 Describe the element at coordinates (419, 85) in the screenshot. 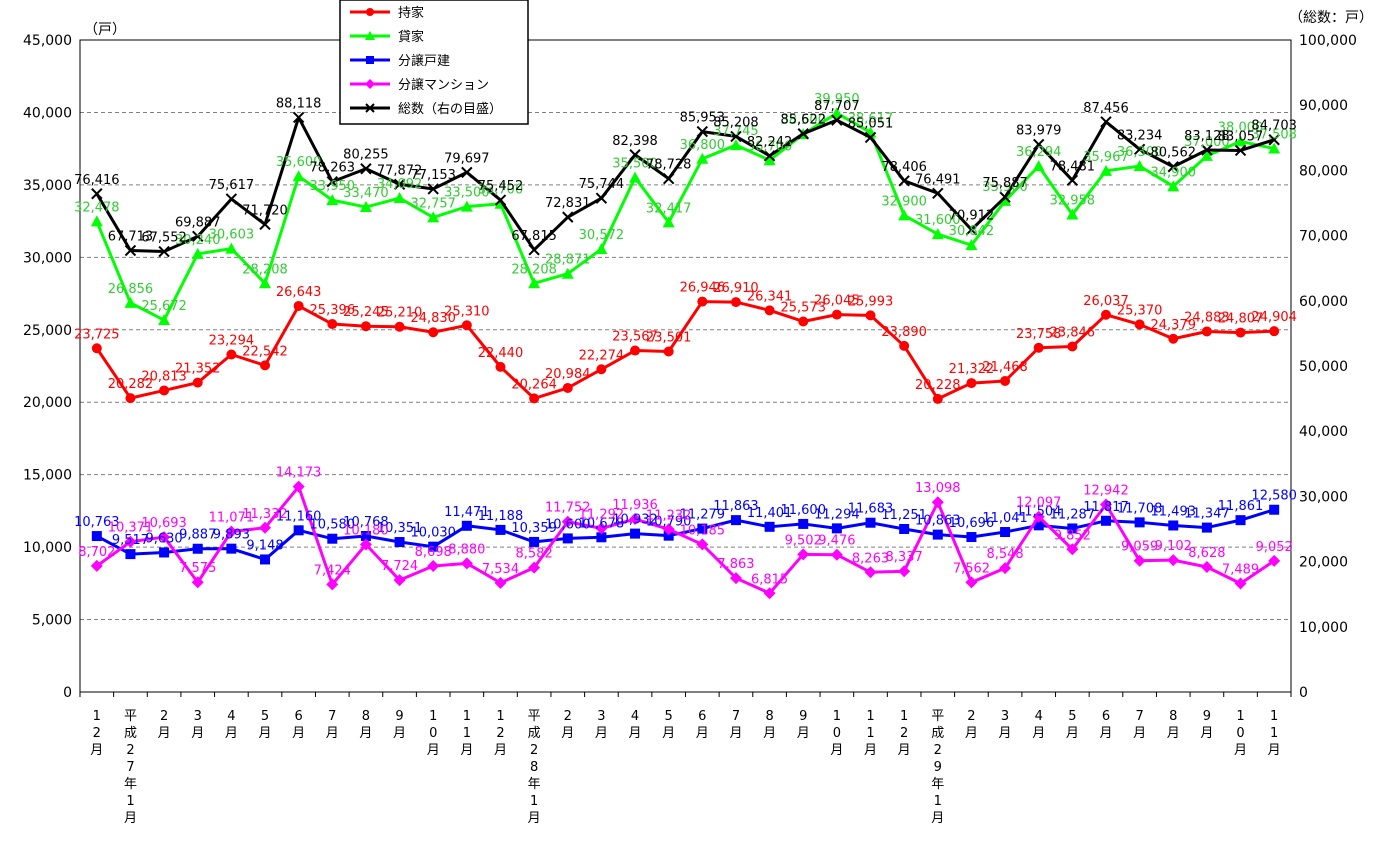

I see `legend-item-bunjo-mansion: 分譲マンション` at that location.